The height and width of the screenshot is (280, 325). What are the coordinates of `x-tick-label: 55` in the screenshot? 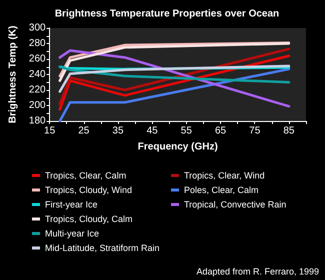 It's located at (186, 131).